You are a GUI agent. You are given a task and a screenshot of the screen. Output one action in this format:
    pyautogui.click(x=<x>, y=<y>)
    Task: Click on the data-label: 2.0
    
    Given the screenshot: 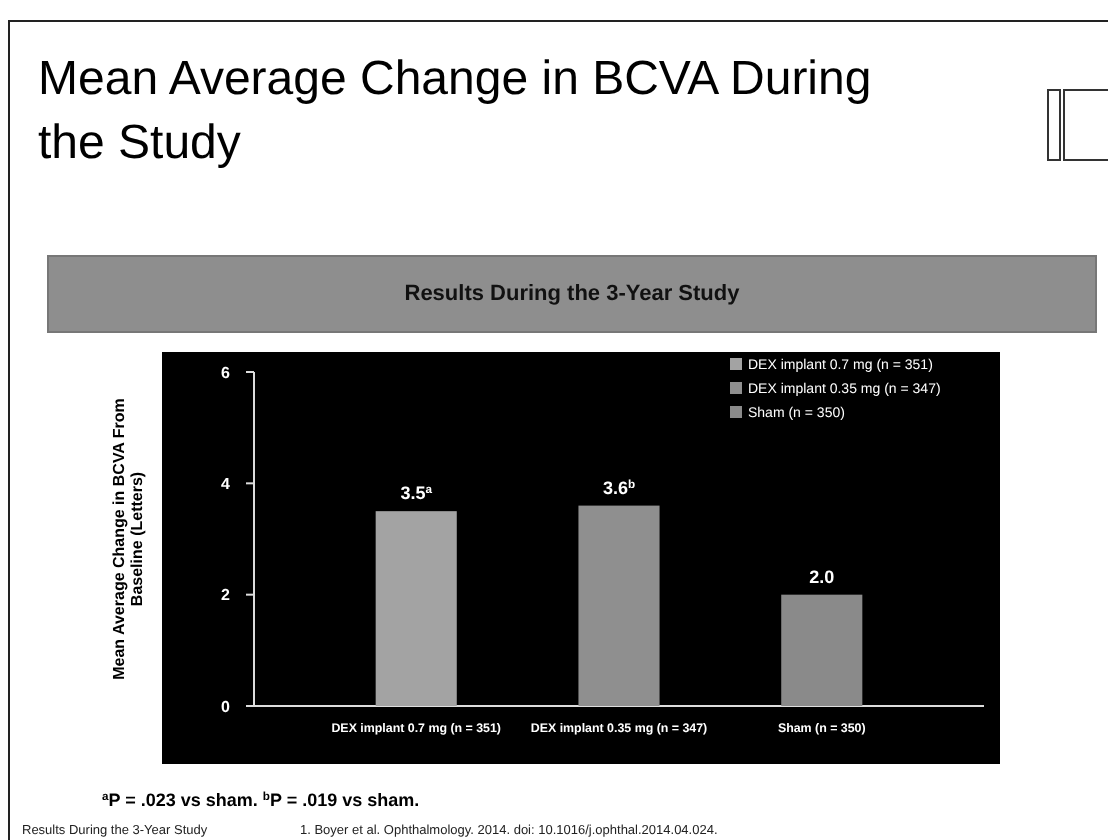 What is the action you would take?
    pyautogui.click(x=822, y=576)
    